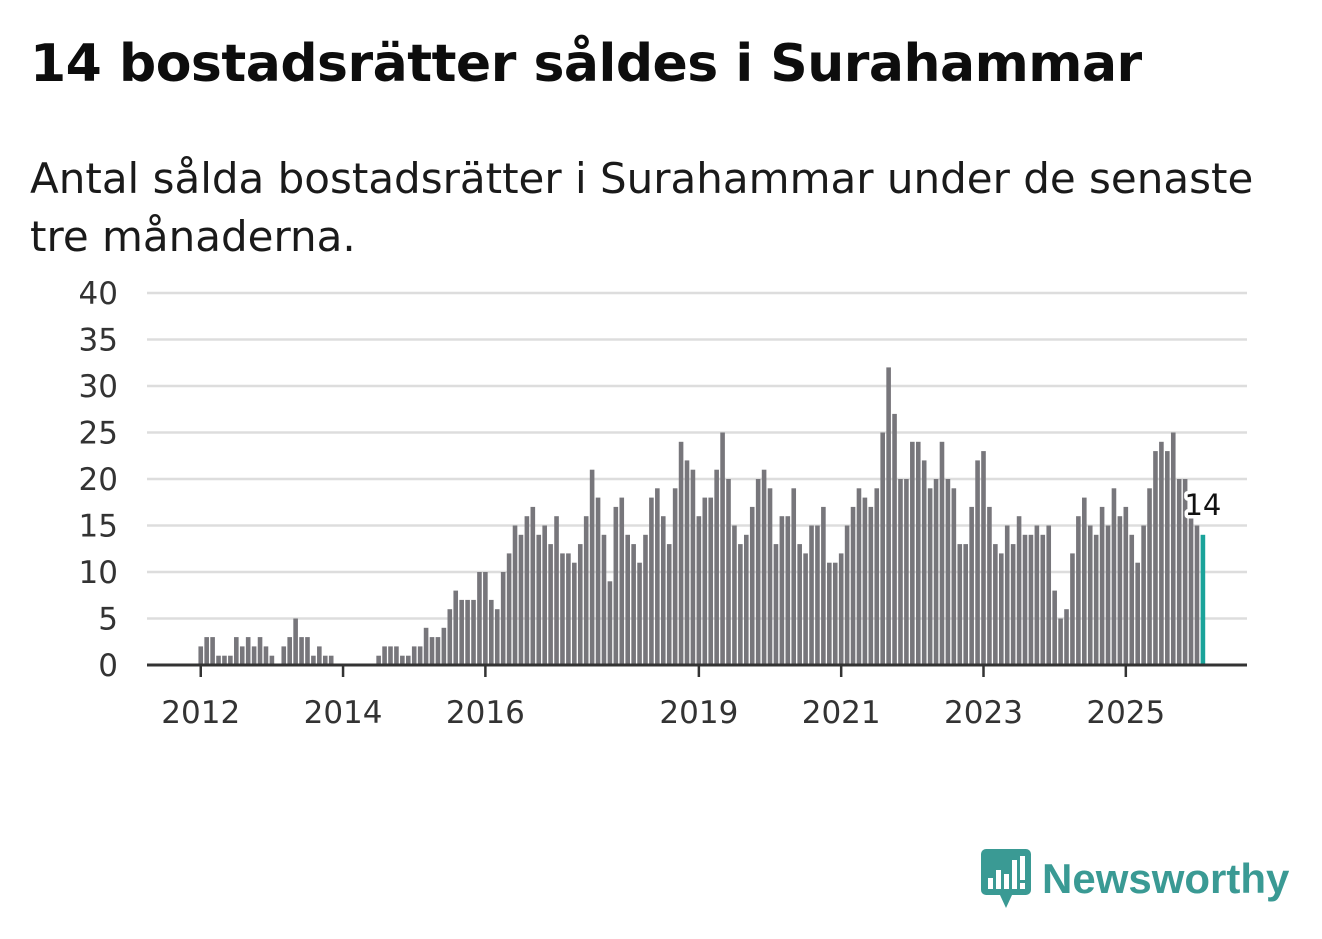  Describe the element at coordinates (663, 698) in the screenshot. I see `x-axis-ticks: 2012 2014 2016 2019 2021 2023 2025` at that location.